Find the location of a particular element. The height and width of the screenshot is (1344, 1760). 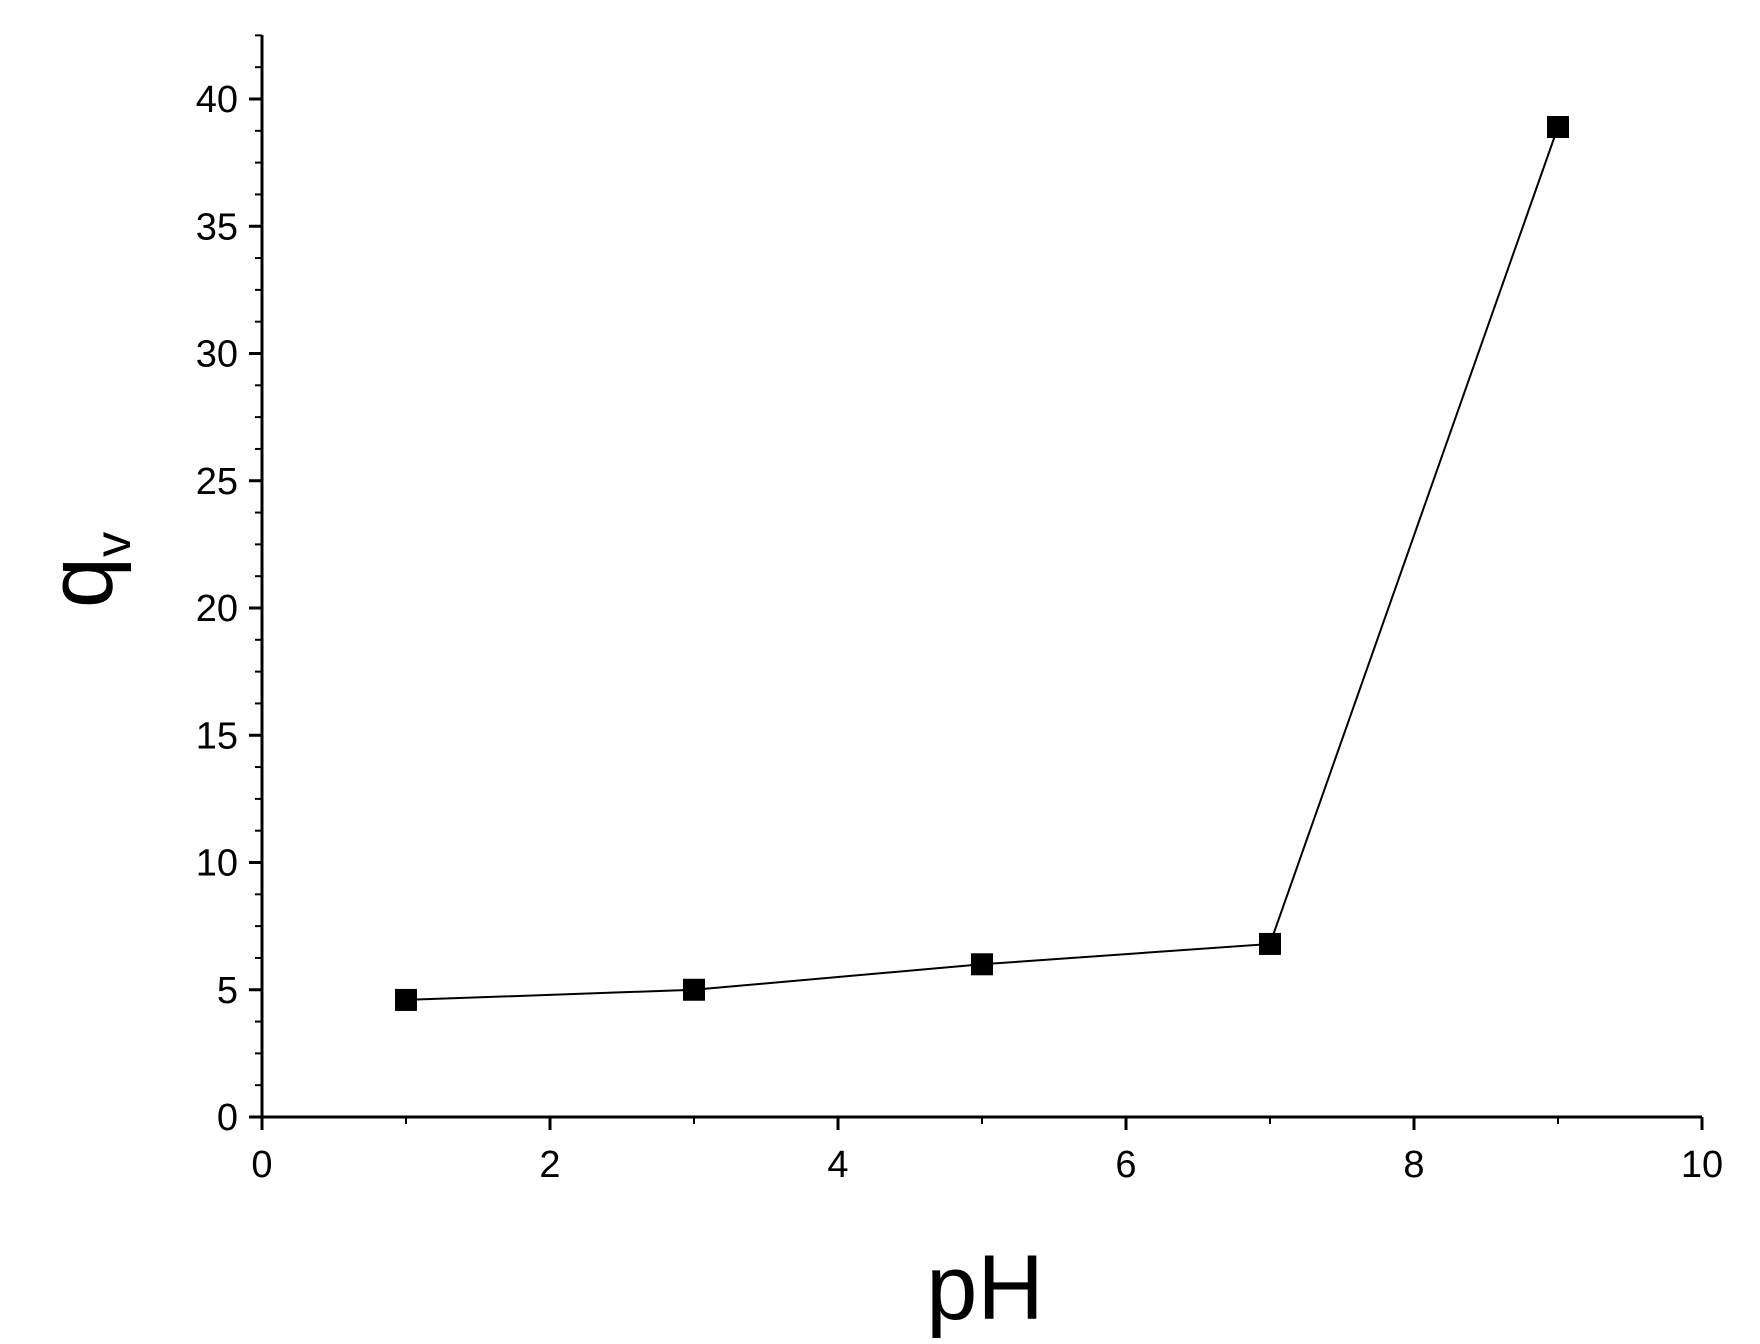

x-tick-label: 0 is located at coordinates (261, 1165).